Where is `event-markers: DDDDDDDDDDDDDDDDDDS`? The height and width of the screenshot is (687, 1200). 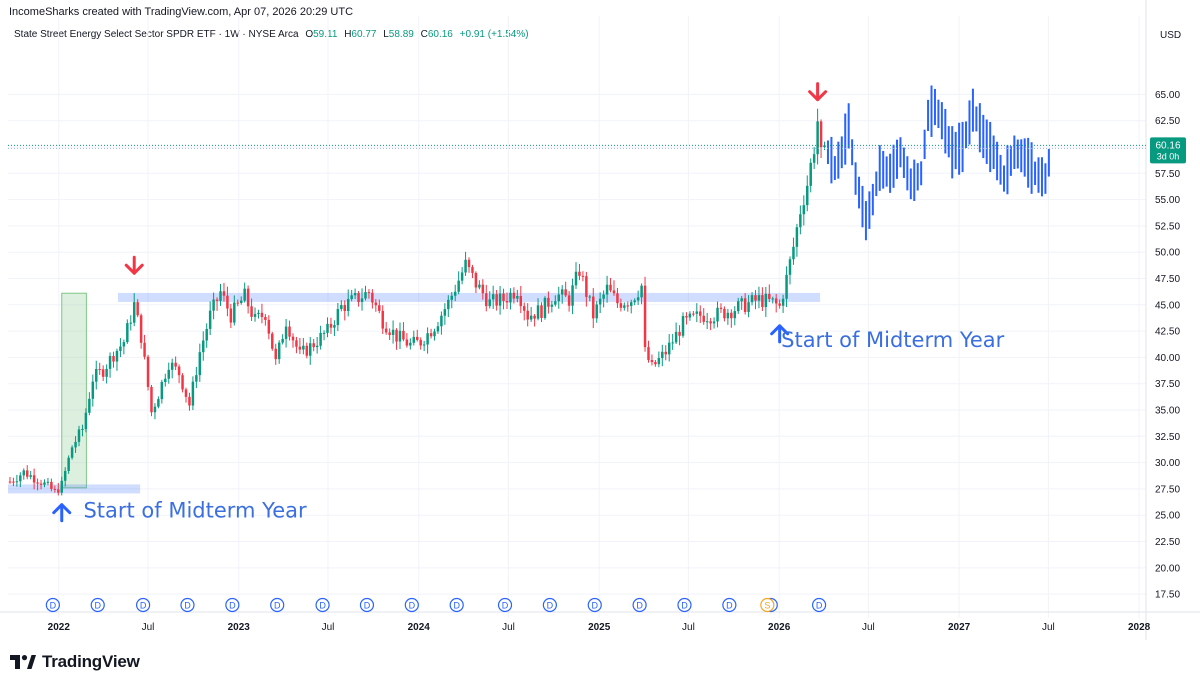 event-markers: DDDDDDDDDDDDDDDDDDS is located at coordinates (436, 605).